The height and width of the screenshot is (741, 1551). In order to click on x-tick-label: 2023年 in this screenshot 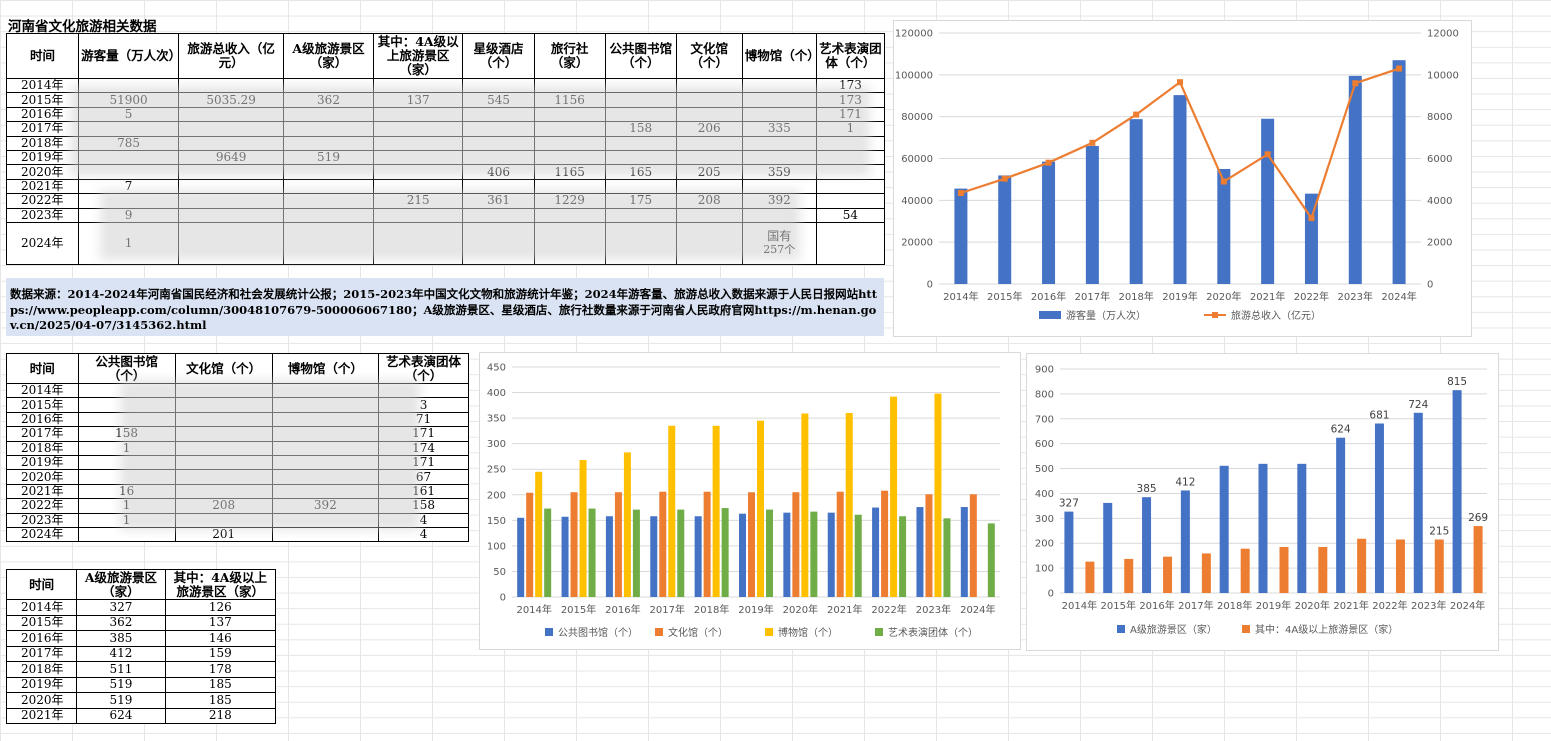, I will do `click(1428, 605)`.